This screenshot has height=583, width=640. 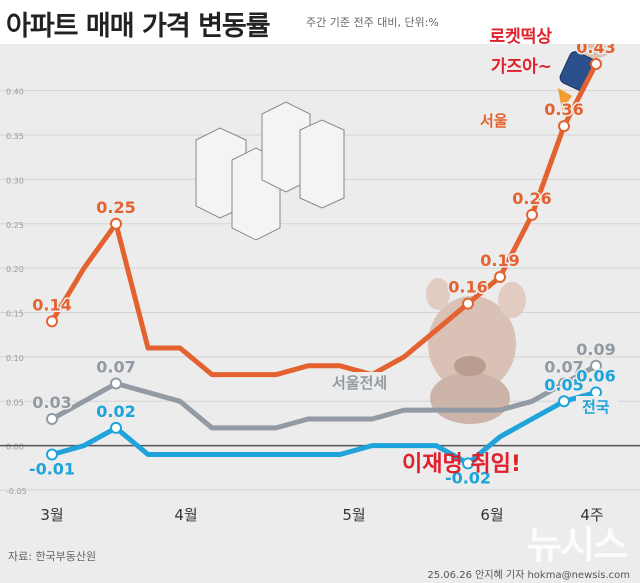 I want to click on chart-subtitle: 주간 기준 전주 대비, 단위:%, so click(x=372, y=22).